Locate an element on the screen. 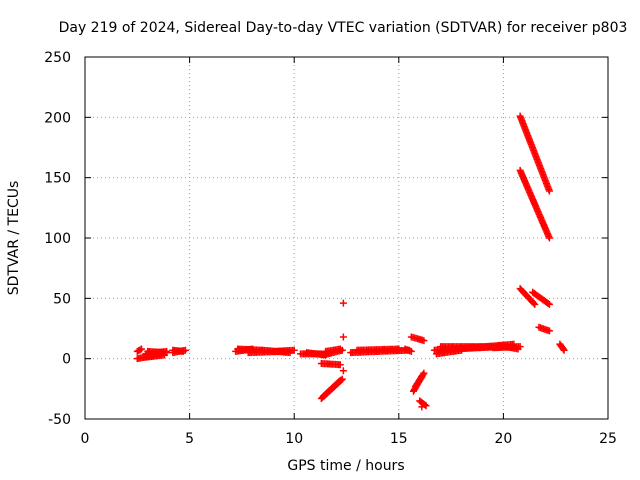 The height and width of the screenshot is (480, 640). x-axis-label: GPS time / hours is located at coordinates (345, 466).